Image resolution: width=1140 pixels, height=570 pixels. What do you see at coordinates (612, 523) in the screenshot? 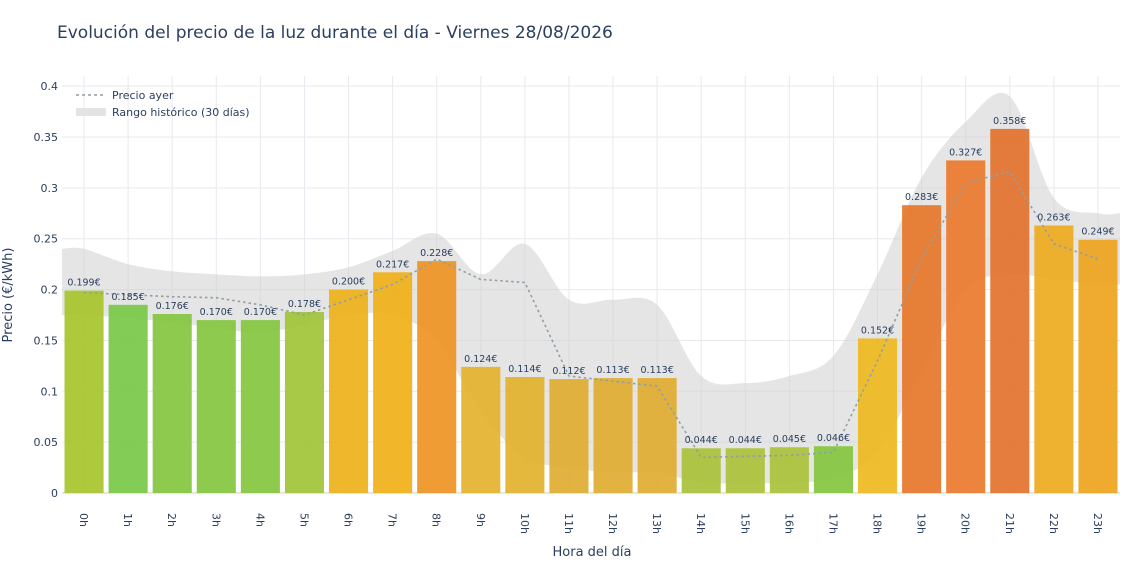
I see `x-tick-label: 12h` at bounding box center [612, 523].